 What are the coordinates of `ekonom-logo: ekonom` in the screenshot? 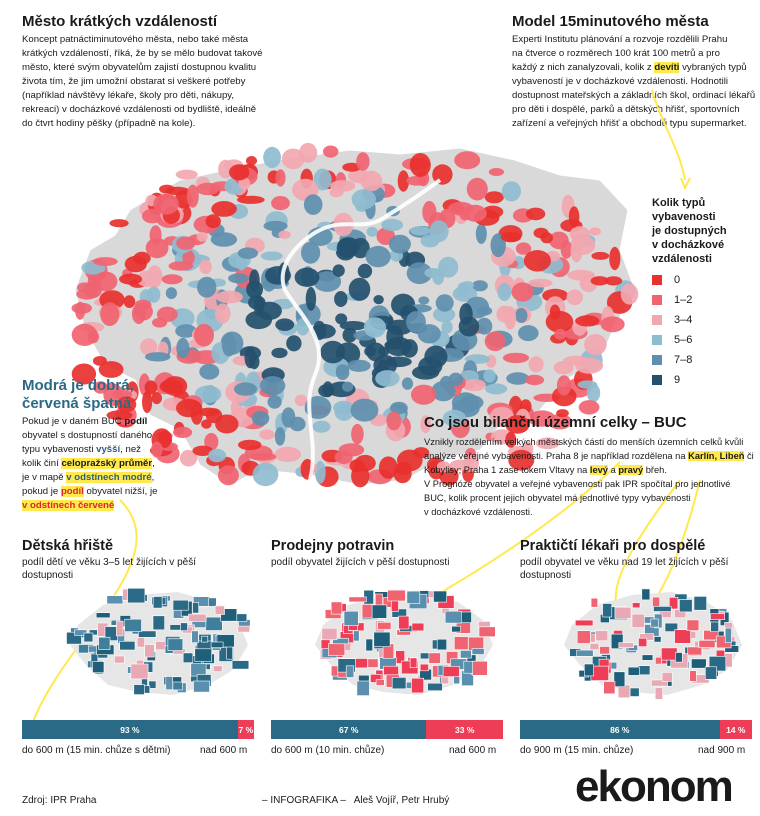 It's located at (654, 786).